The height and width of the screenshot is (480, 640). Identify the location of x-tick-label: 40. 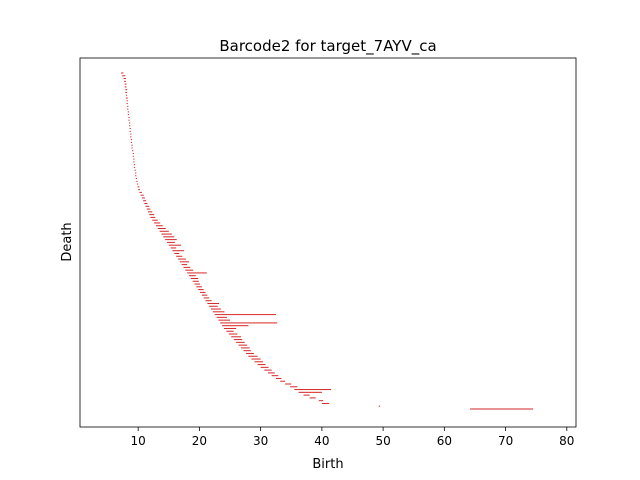
(321, 441).